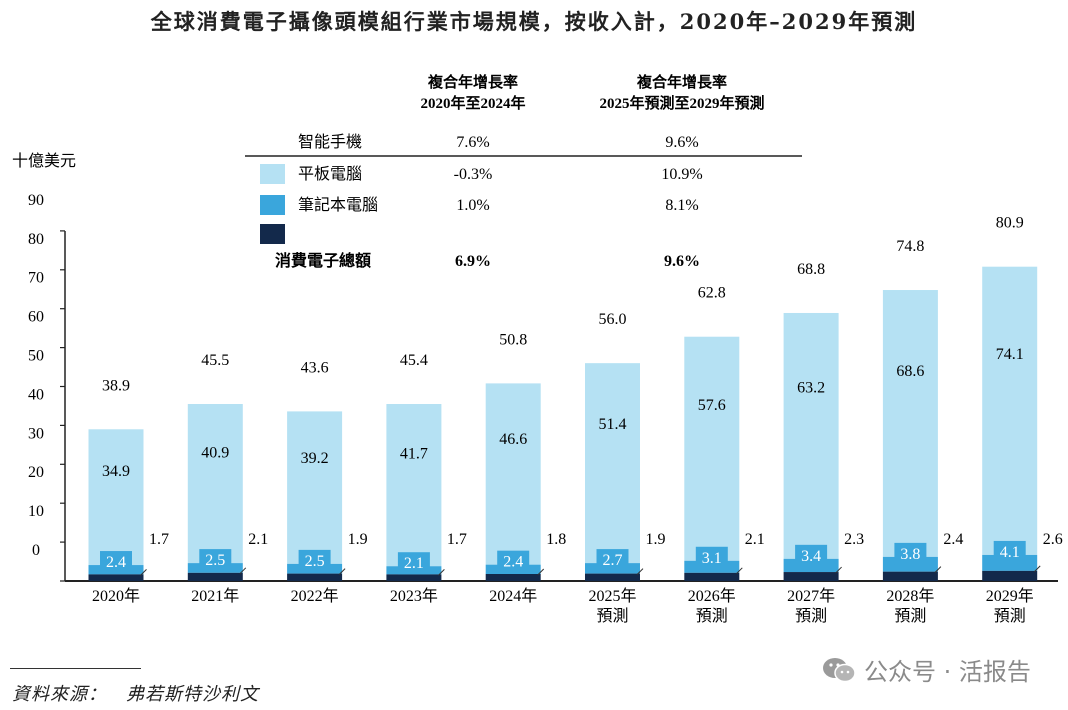  Describe the element at coordinates (681, 142) in the screenshot. I see `legend-cagr-2025-2029: 9.6%` at that location.